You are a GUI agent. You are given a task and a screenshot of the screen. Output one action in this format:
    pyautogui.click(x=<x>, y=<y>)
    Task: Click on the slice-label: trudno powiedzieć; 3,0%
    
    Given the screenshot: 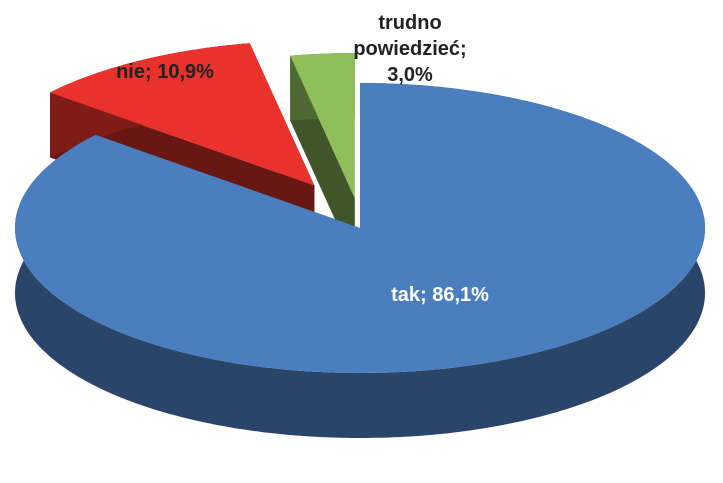 What is the action you would take?
    pyautogui.click(x=410, y=49)
    